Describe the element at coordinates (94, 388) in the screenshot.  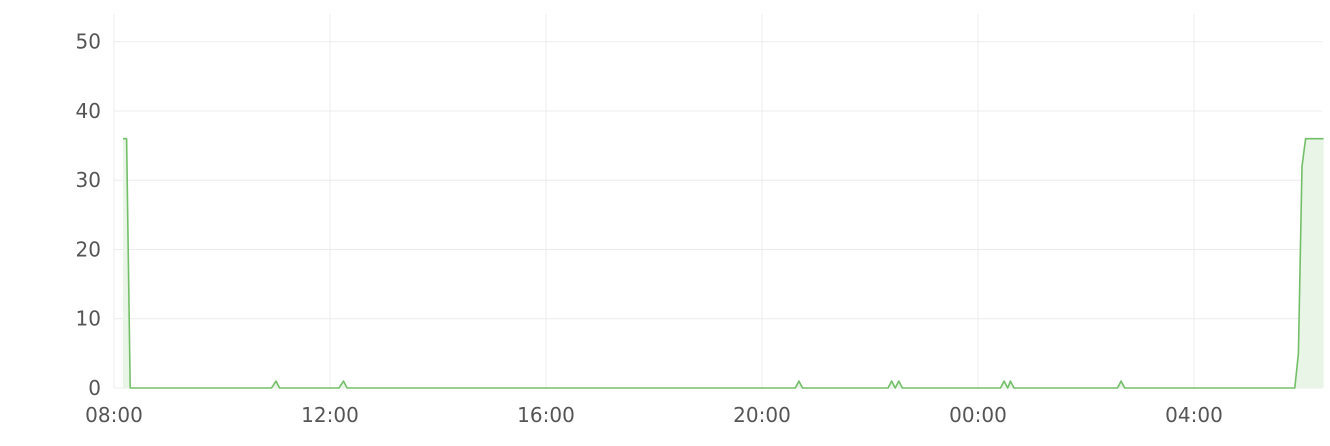
I see `y-tick-label: 0` at that location.